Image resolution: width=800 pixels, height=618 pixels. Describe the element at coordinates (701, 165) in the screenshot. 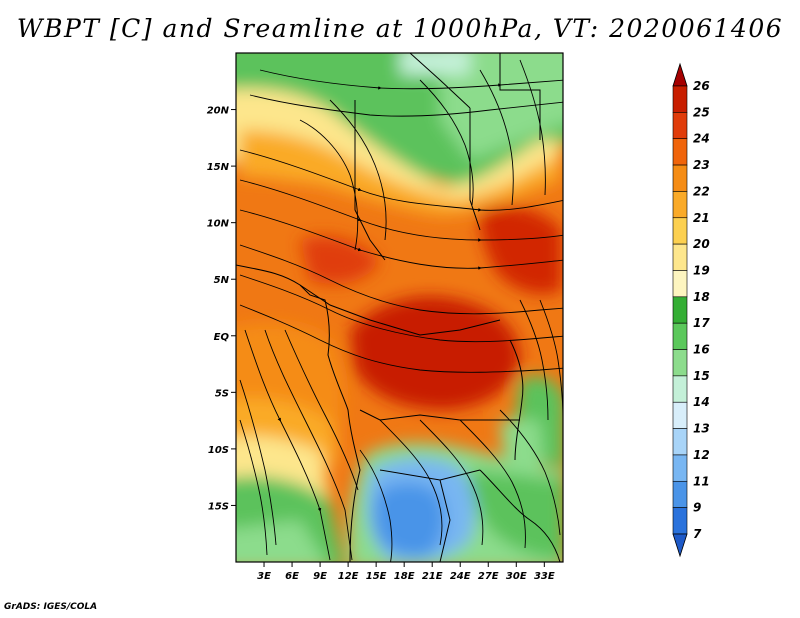

I see `colorbar-label: 23` at that location.